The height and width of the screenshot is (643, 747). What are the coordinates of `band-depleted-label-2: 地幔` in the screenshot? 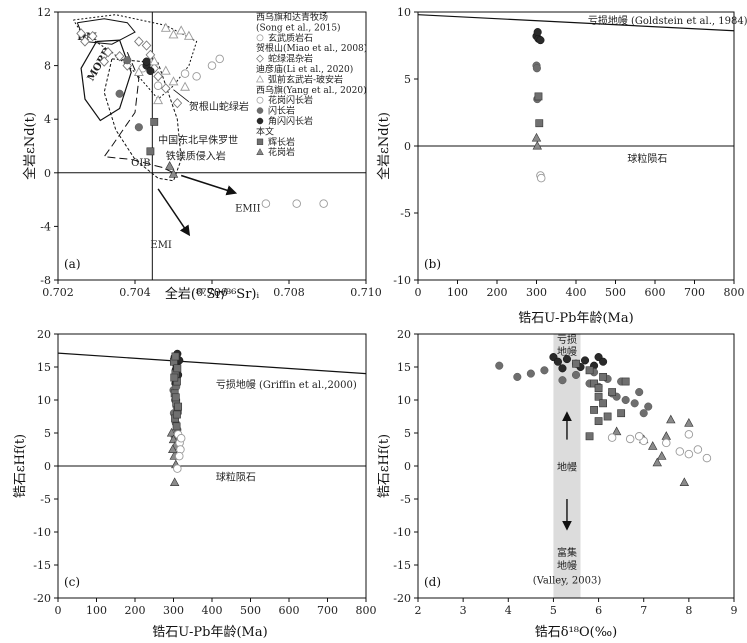 It's located at (567, 351).